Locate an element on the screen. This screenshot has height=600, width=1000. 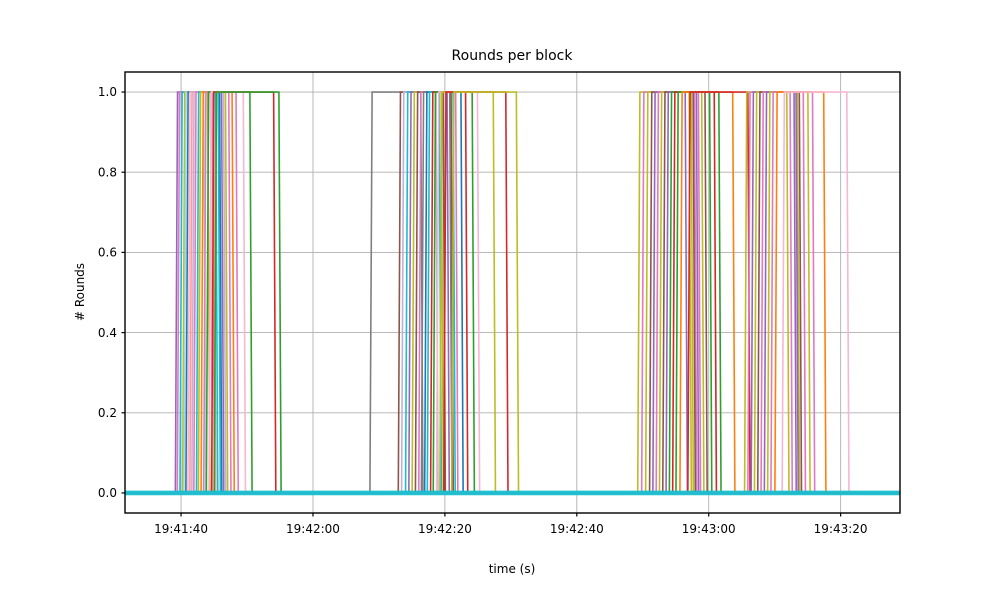
chart-title: Rounds per block is located at coordinates (513, 56).